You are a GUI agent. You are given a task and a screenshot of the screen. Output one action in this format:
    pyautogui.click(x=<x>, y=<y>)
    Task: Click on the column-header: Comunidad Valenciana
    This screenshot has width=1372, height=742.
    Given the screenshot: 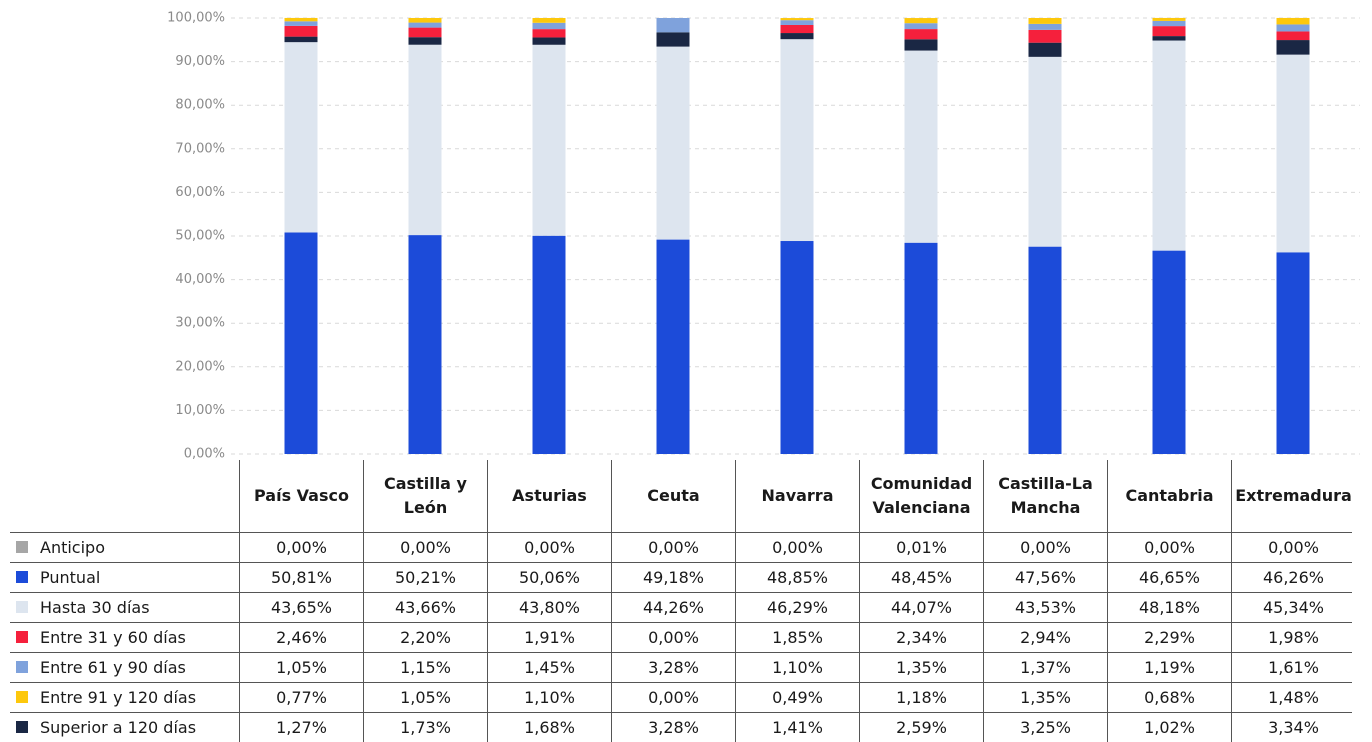 What is the action you would take?
    pyautogui.click(x=921, y=496)
    